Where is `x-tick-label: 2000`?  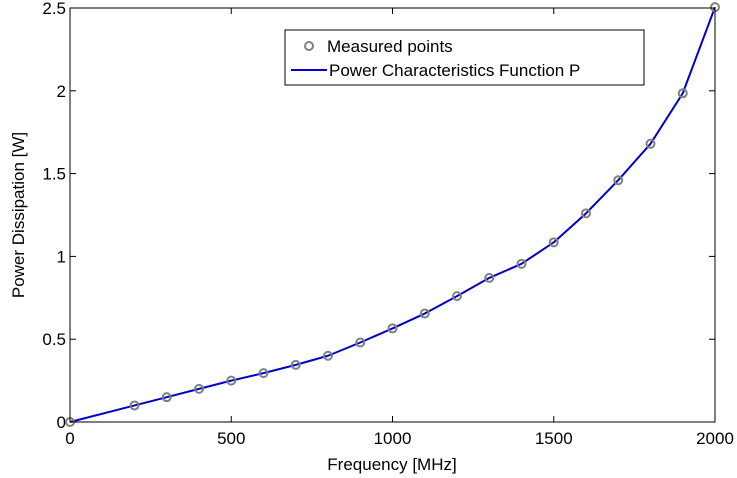
x-tick-label: 2000 is located at coordinates (715, 438).